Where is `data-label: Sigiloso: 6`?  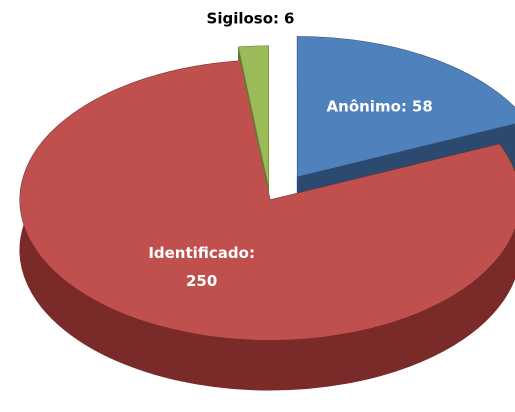 data-label: Sigiloso: 6 is located at coordinates (251, 18).